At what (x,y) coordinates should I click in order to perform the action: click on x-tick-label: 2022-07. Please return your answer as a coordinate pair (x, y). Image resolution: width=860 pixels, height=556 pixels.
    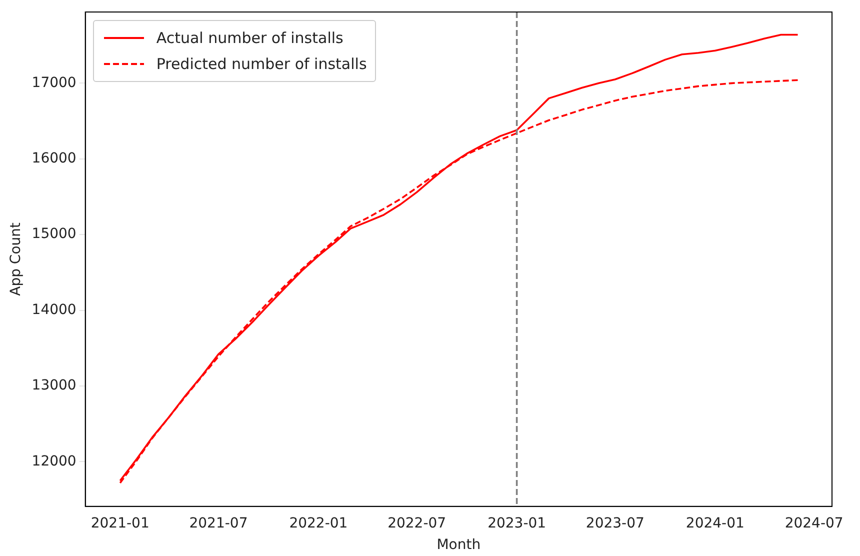
    Looking at the image, I should click on (417, 523).